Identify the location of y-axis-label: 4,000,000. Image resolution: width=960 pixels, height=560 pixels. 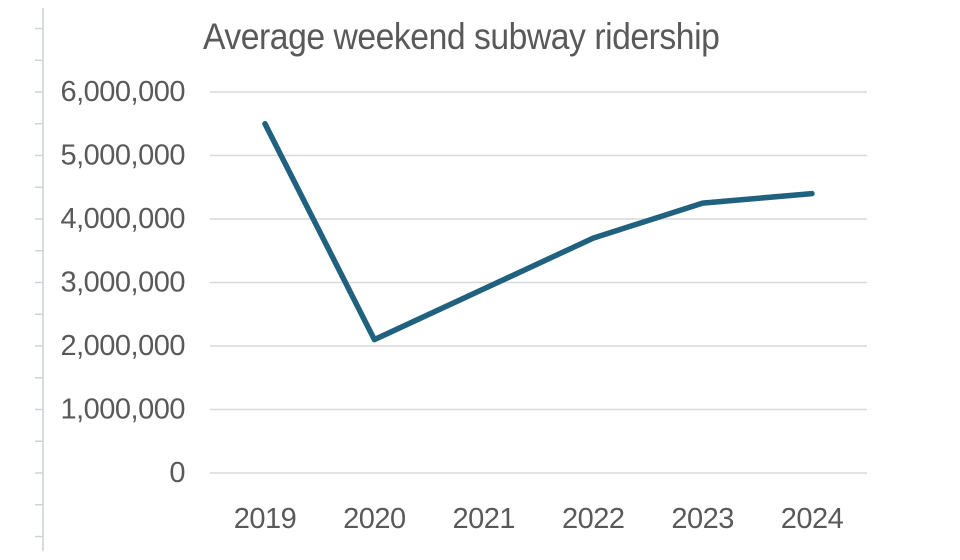
(122, 219).